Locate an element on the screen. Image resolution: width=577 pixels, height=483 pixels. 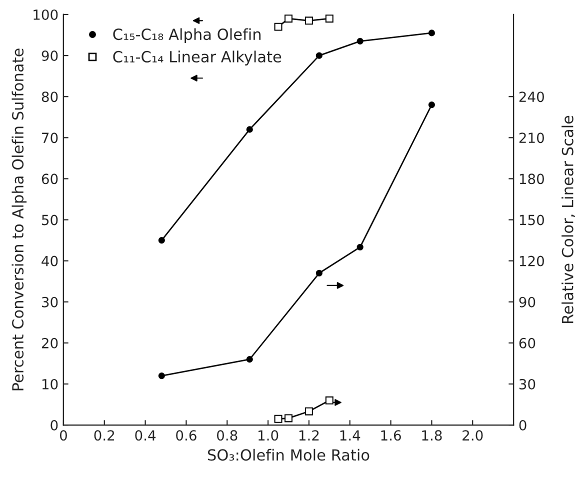
x-tick-label: 1.0 is located at coordinates (268, 435).